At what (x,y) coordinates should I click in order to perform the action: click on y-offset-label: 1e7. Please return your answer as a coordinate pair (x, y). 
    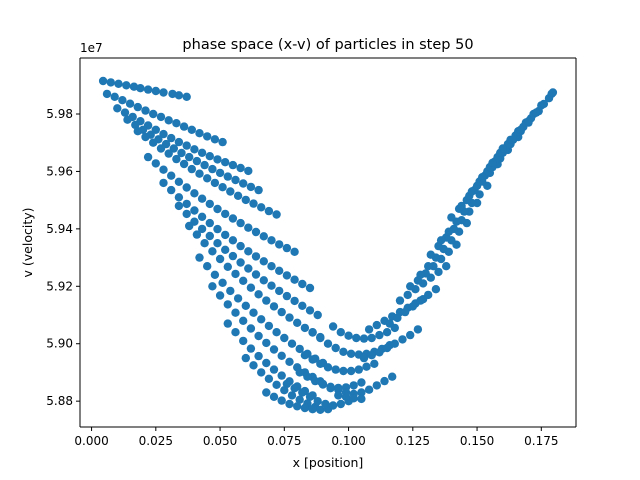
    Looking at the image, I should click on (91, 48).